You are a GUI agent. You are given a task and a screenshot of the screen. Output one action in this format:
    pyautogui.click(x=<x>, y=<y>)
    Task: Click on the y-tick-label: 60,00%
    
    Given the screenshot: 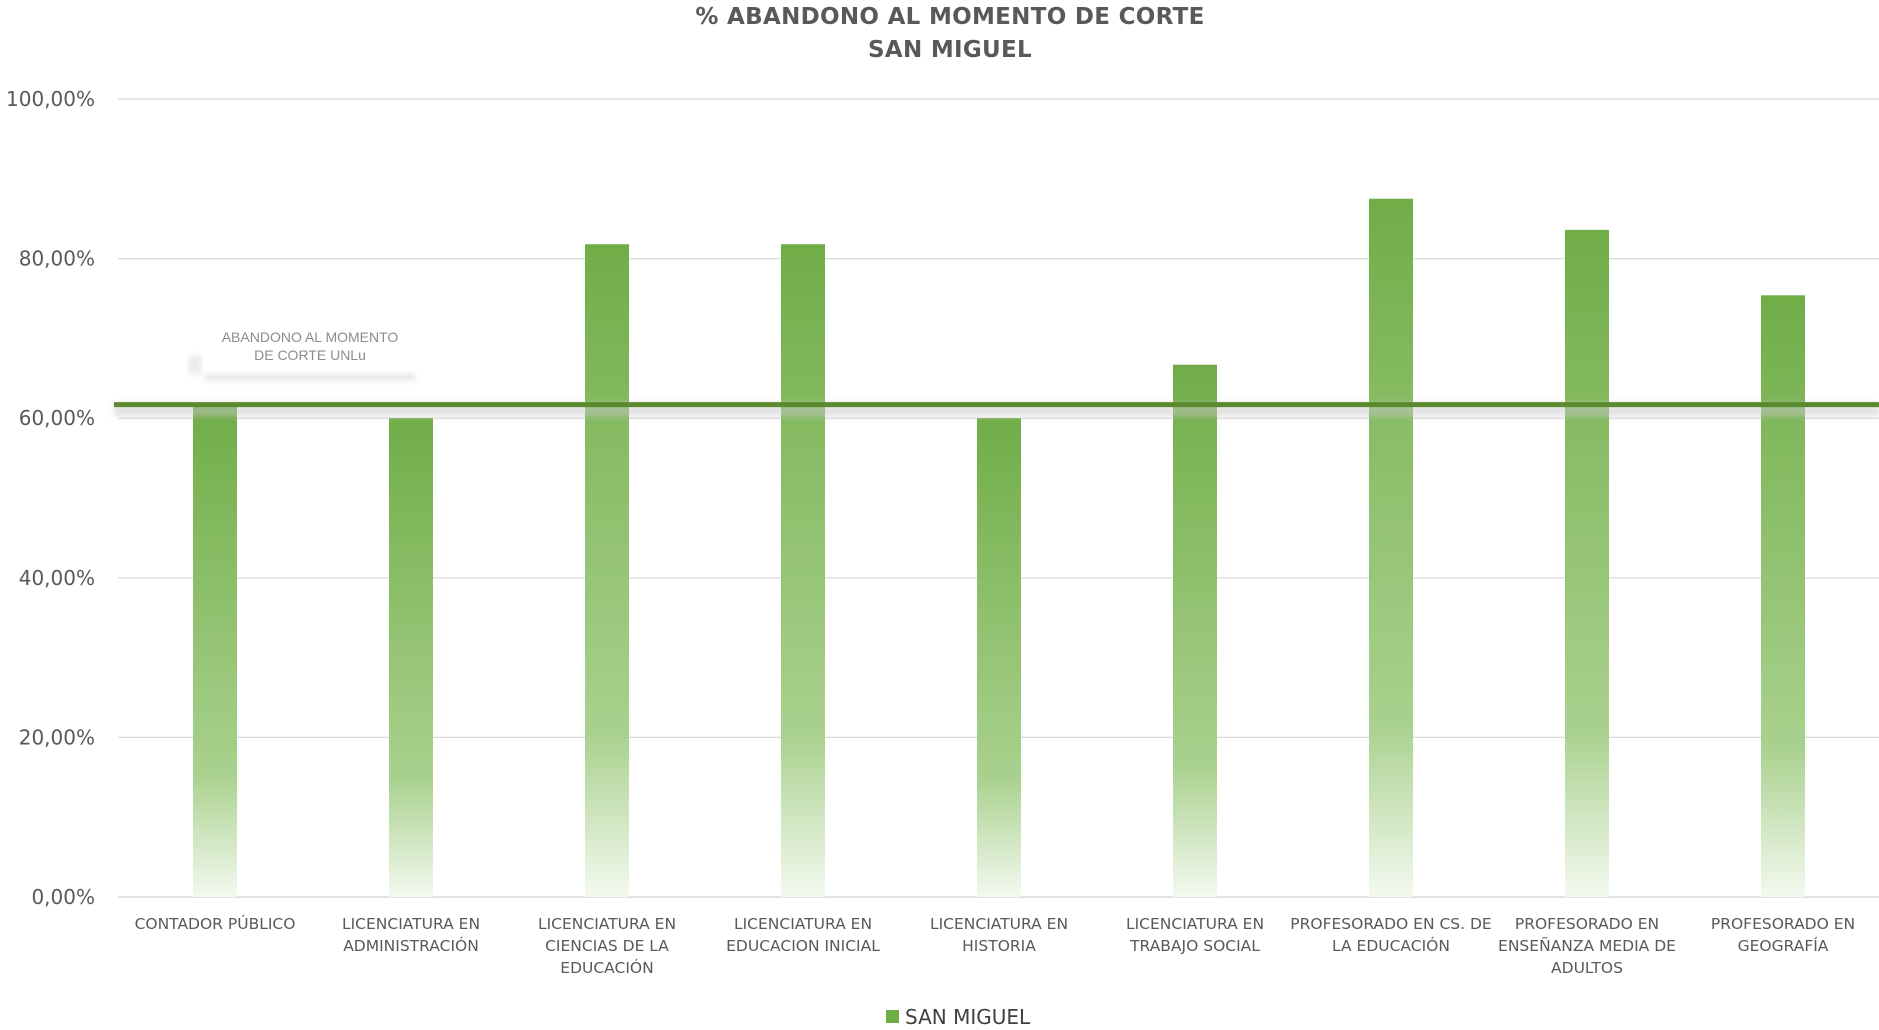 What is the action you would take?
    pyautogui.click(x=57, y=418)
    